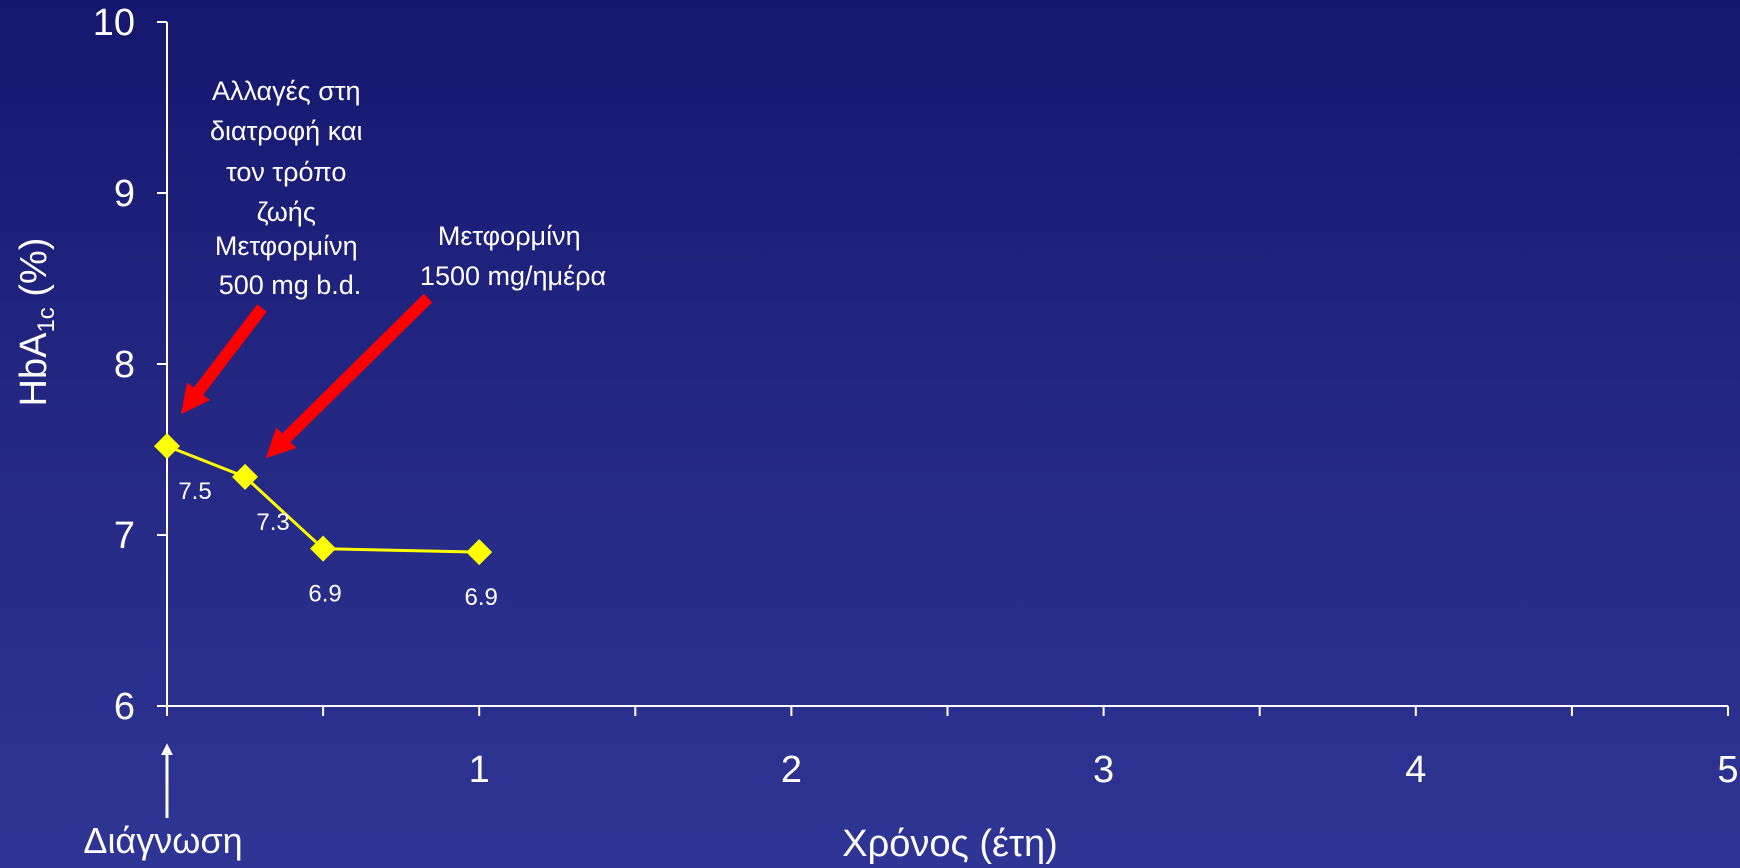 The image size is (1740, 868). I want to click on annotation-diet-metformin-line-4: ζωής, so click(286, 212).